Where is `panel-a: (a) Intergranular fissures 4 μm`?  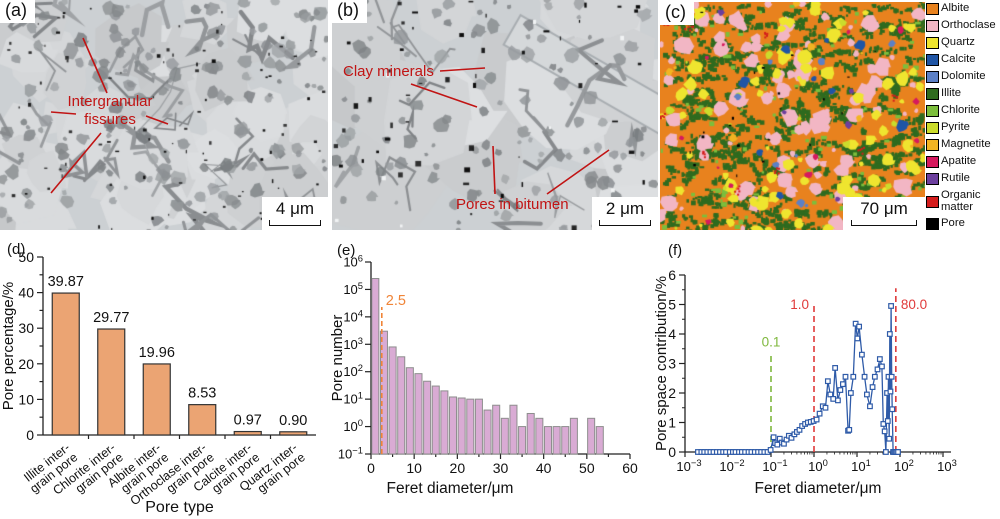
panel-a: (a) Intergranular fissures 4 μm is located at coordinates (164, 115).